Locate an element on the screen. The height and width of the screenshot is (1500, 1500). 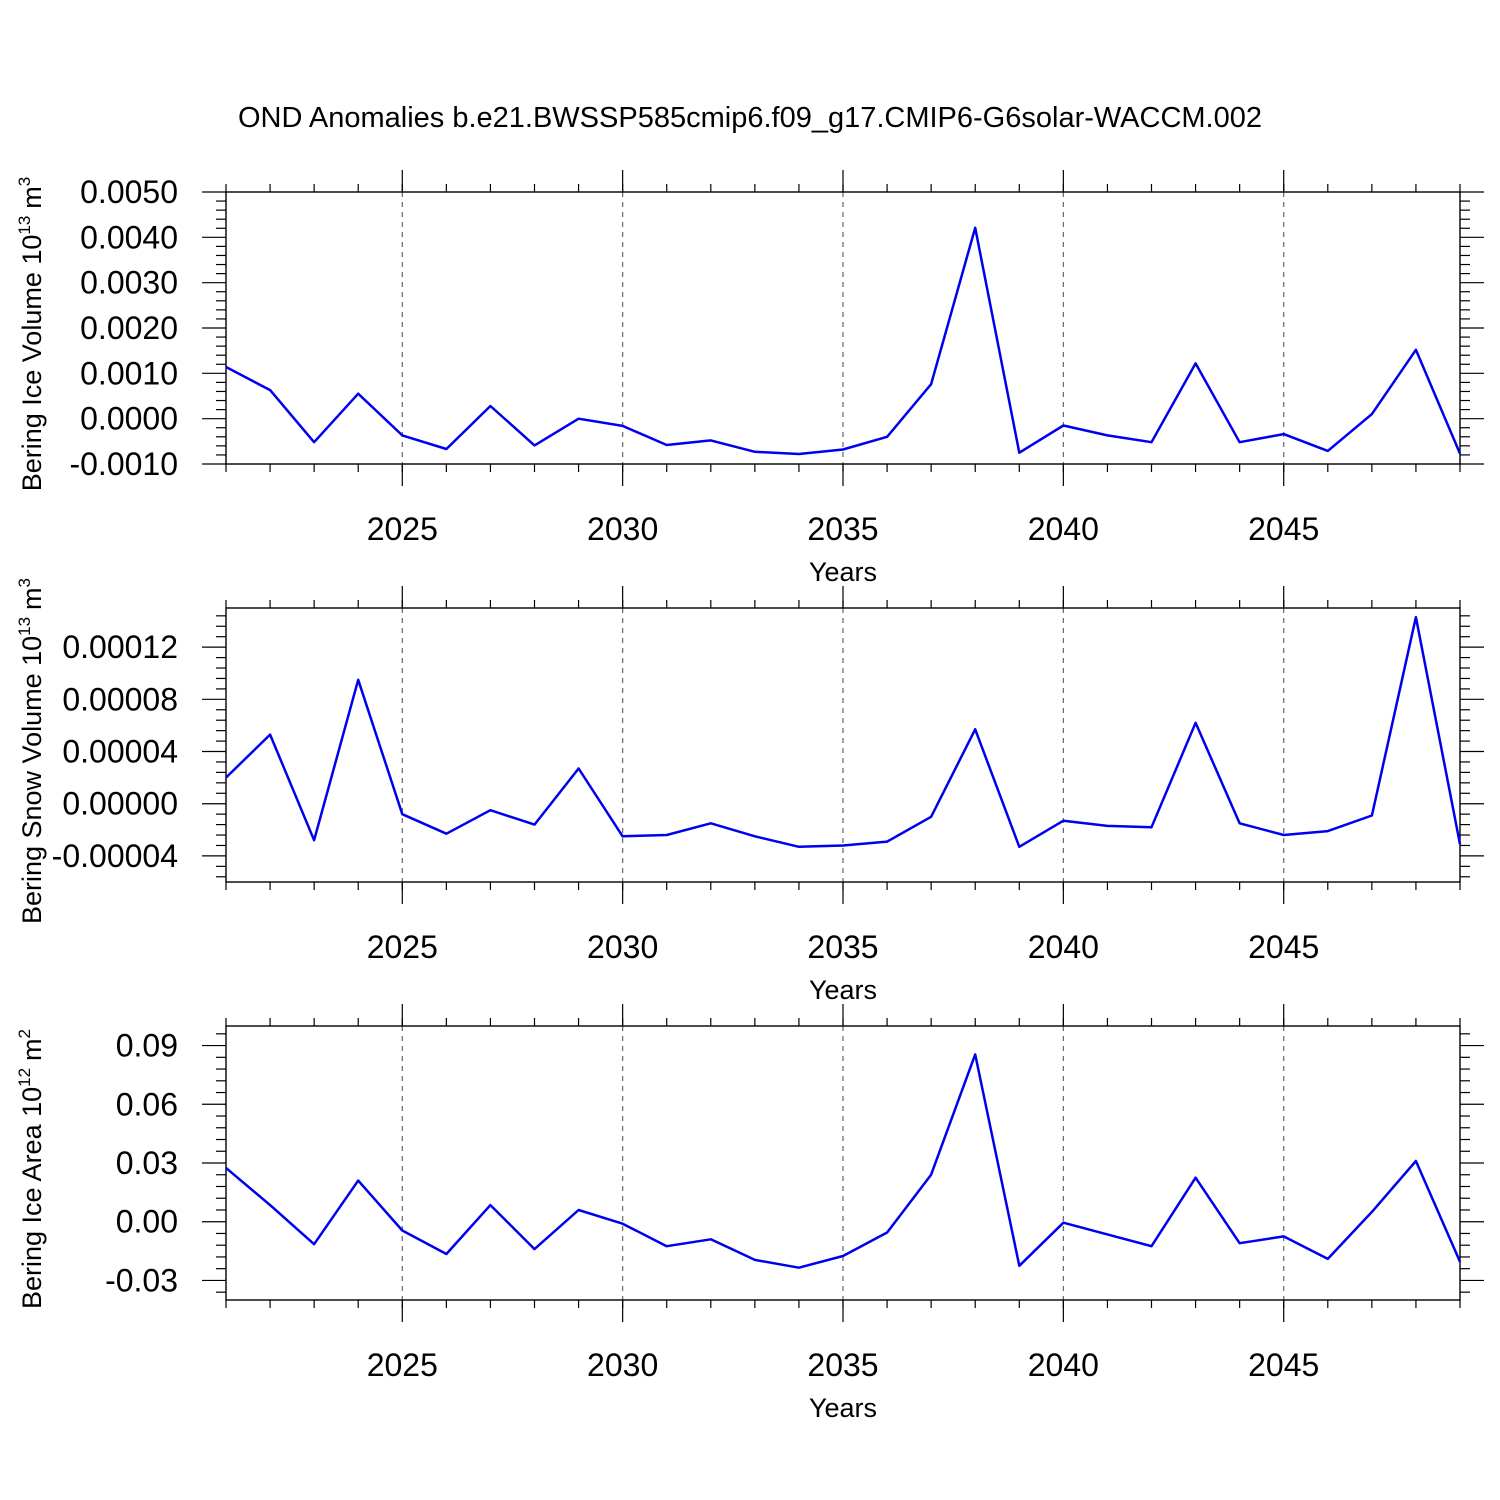
y-tick-label: 0.0010 is located at coordinates (129, 373).